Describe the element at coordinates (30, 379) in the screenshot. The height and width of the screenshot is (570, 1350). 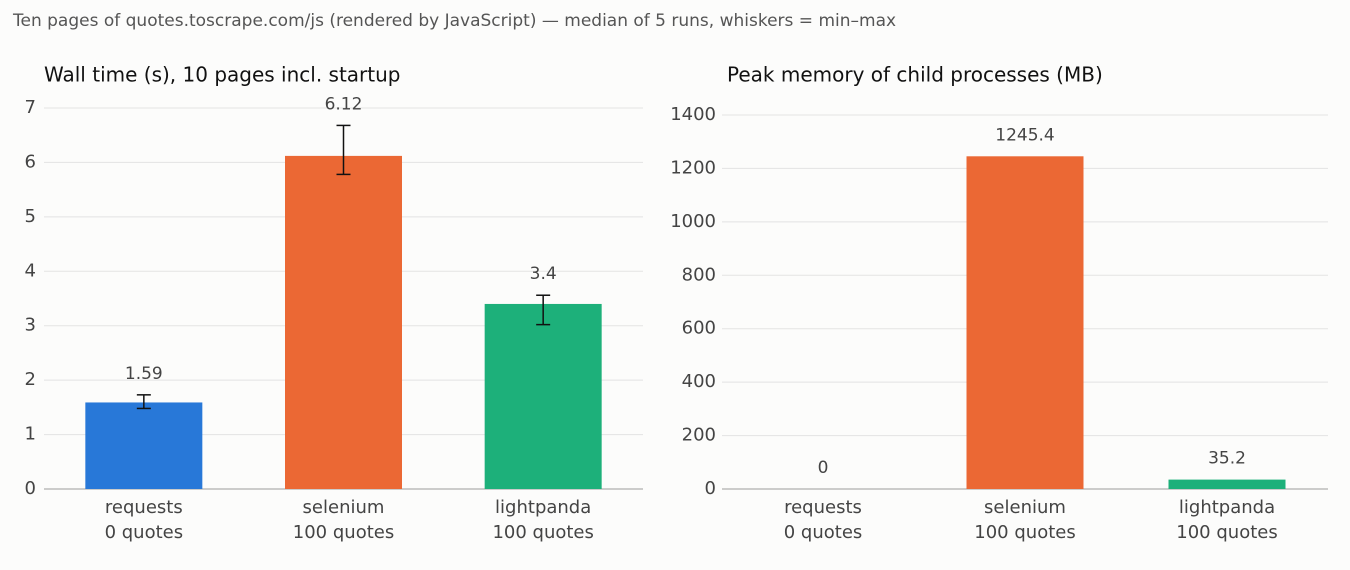
I see `y-tick-label: 2` at that location.